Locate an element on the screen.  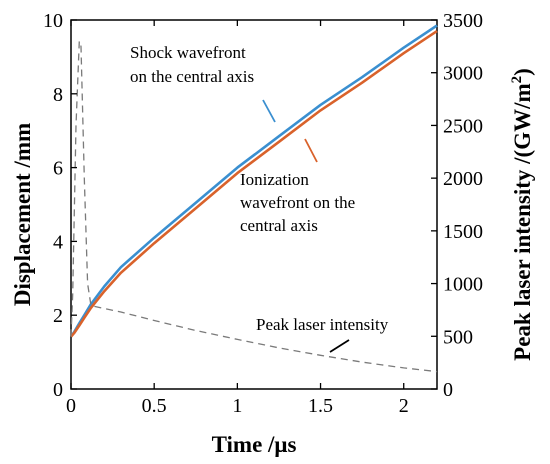
y2-axis-label-superscript: 2 is located at coordinates (517, 80).